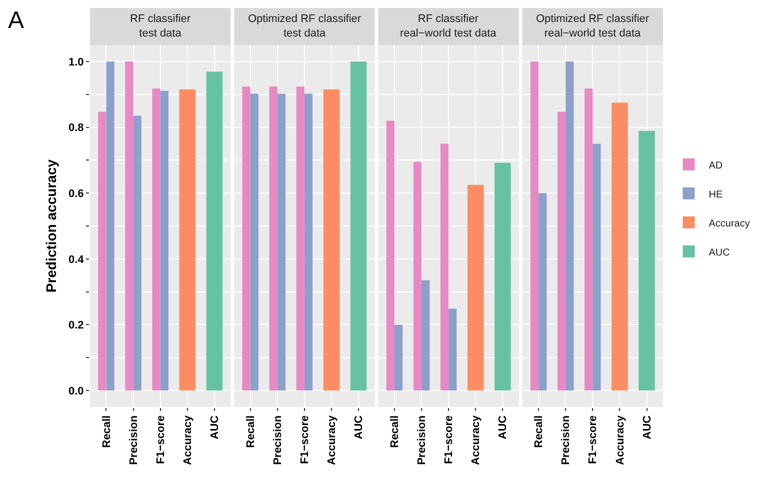  Describe the element at coordinates (76, 260) in the screenshot. I see `y-tick-label: 0.4` at that location.